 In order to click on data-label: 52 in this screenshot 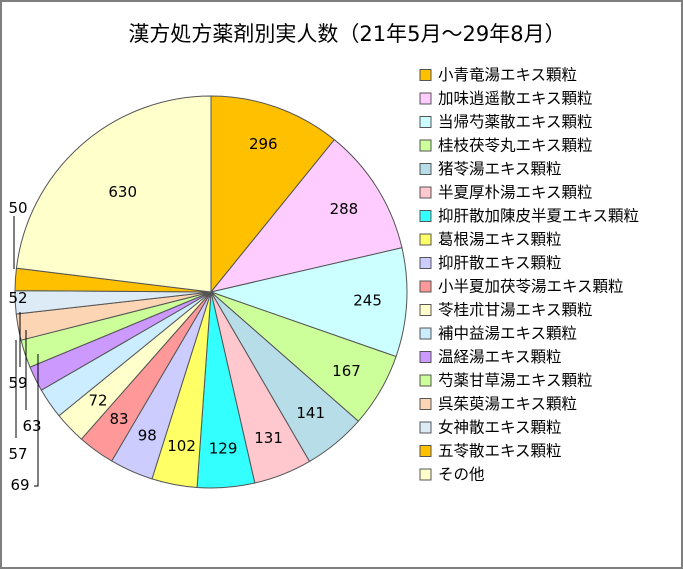, I will do `click(17, 298)`.